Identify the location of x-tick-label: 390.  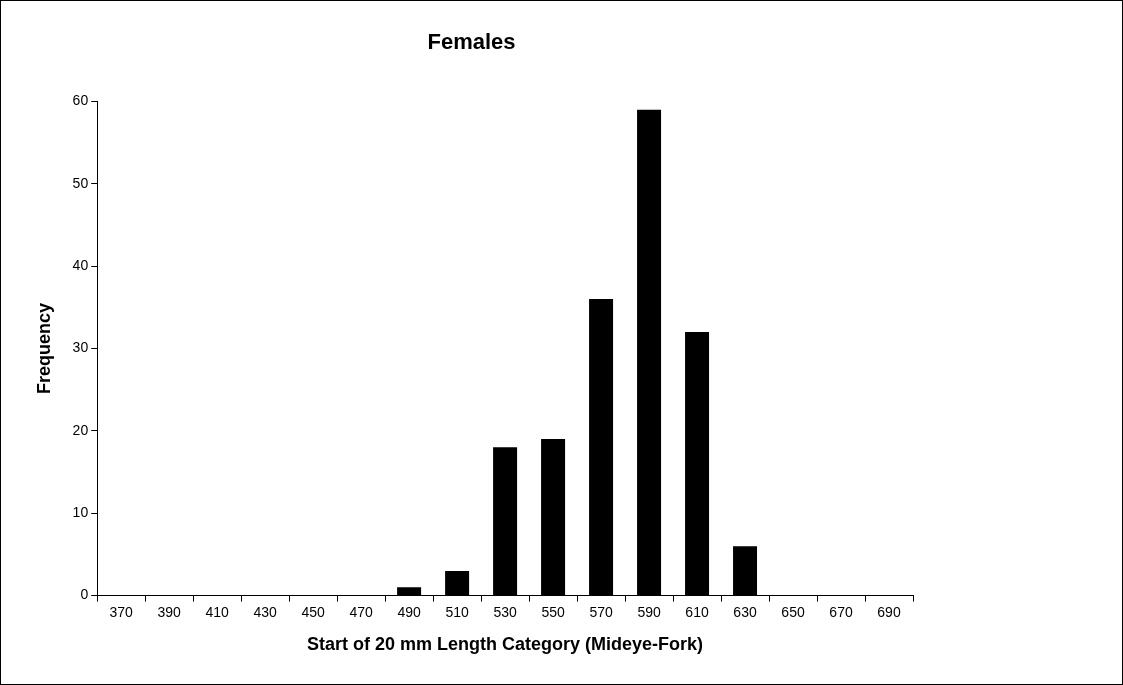
(169, 611).